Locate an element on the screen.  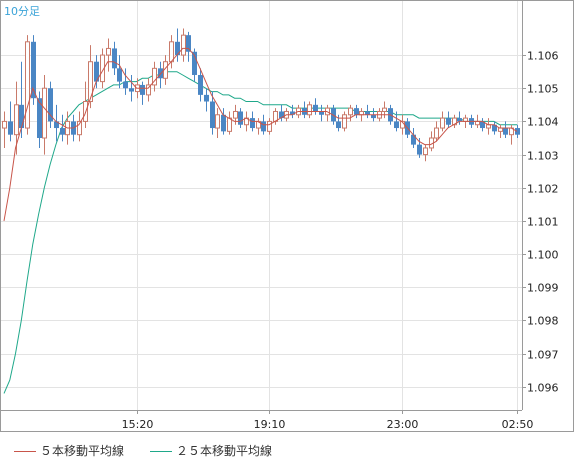
legend-ma25-swatch is located at coordinates (161, 451).